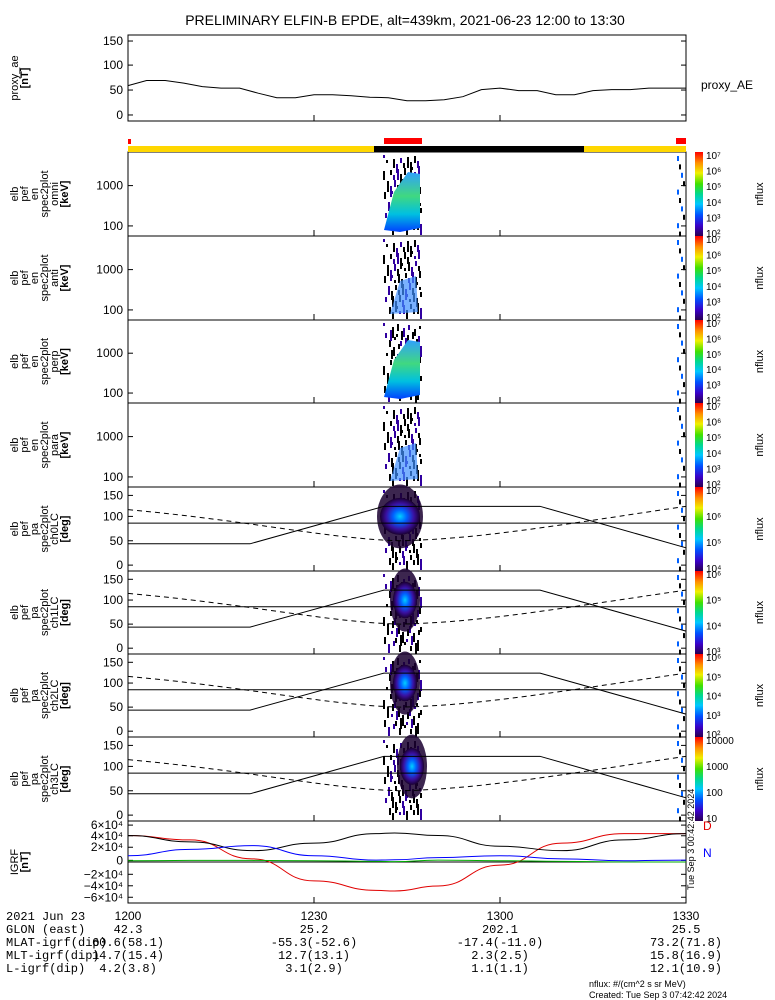  Describe the element at coordinates (45, 969) in the screenshot. I see `ephemeris-row-label: L-igrf(dip)` at that location.